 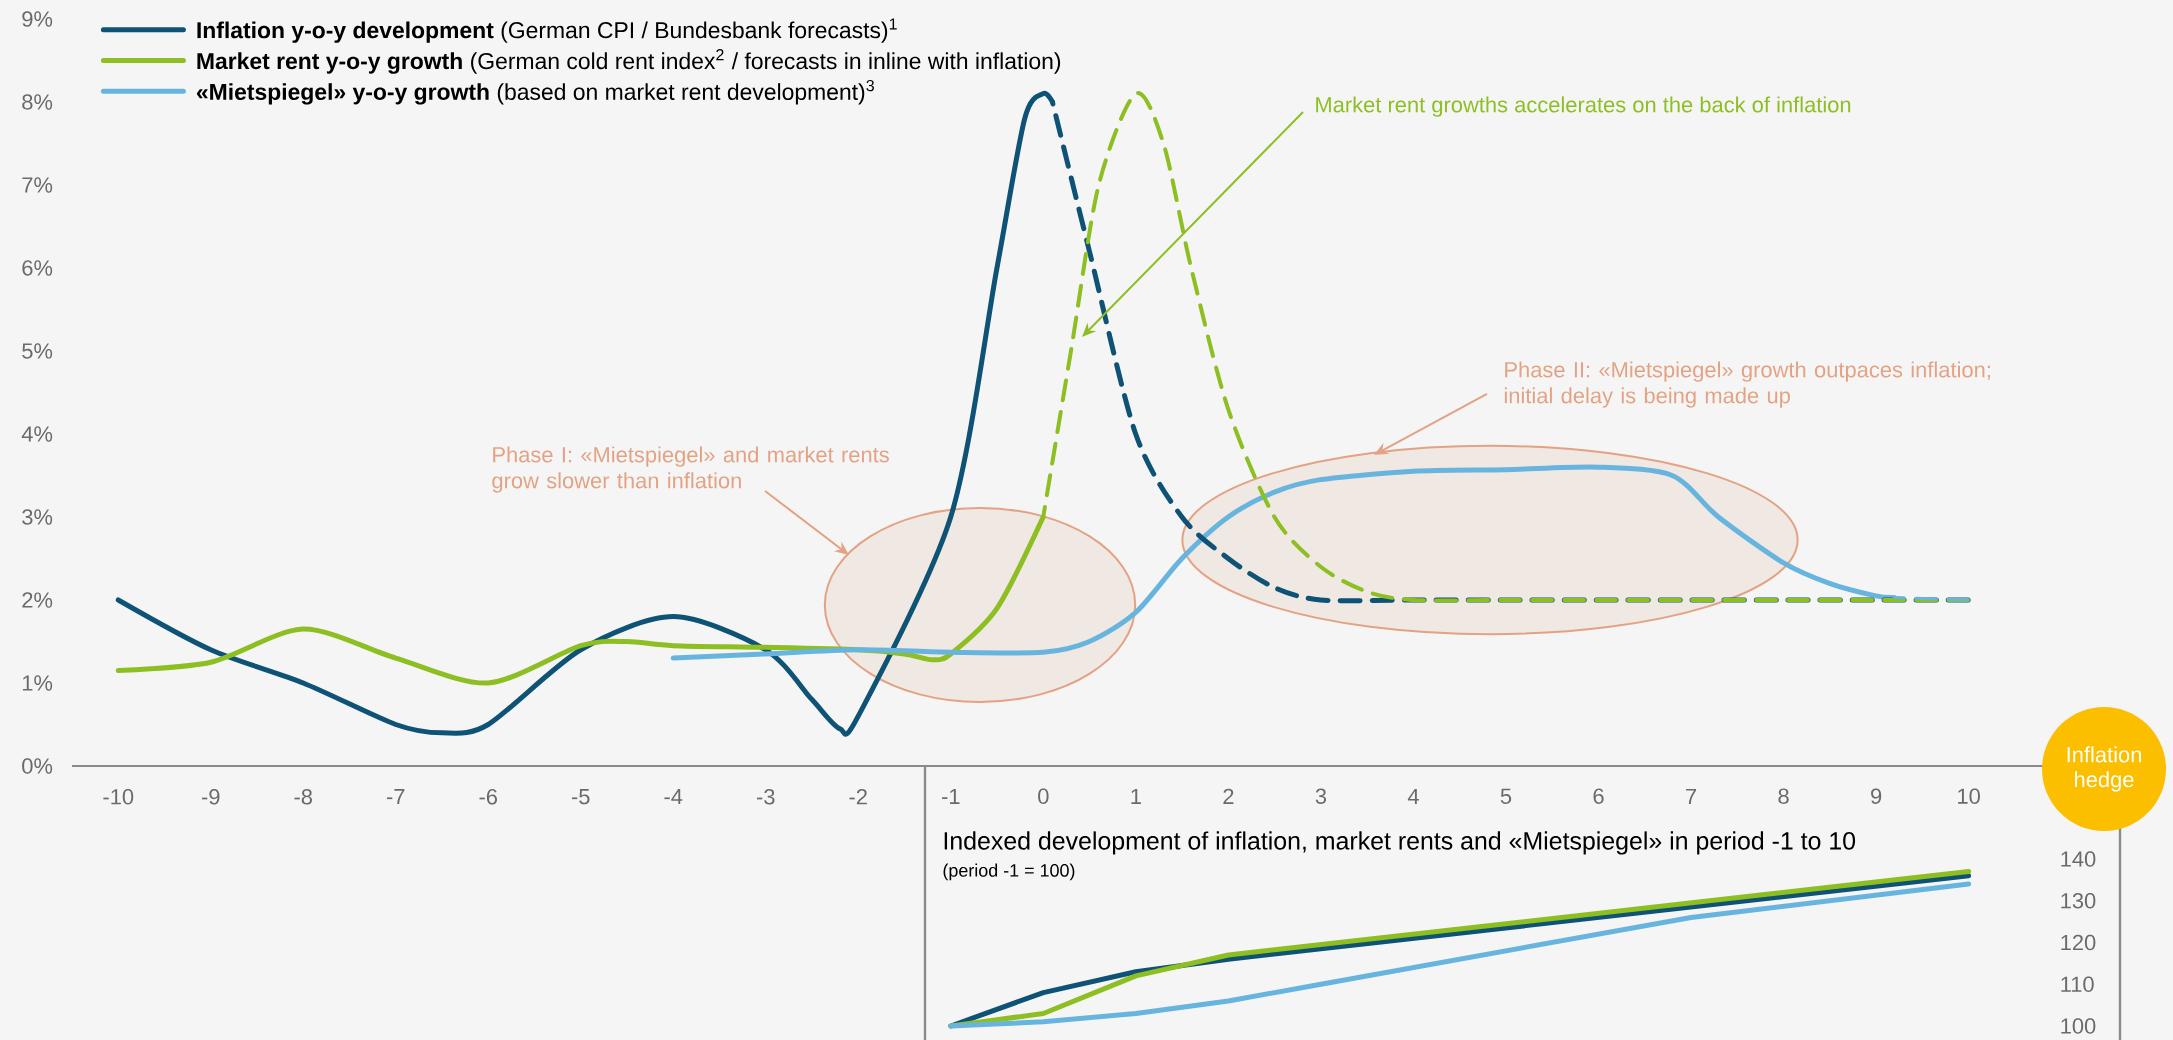 I want to click on x-tick-label: 3, so click(x=1321, y=796).